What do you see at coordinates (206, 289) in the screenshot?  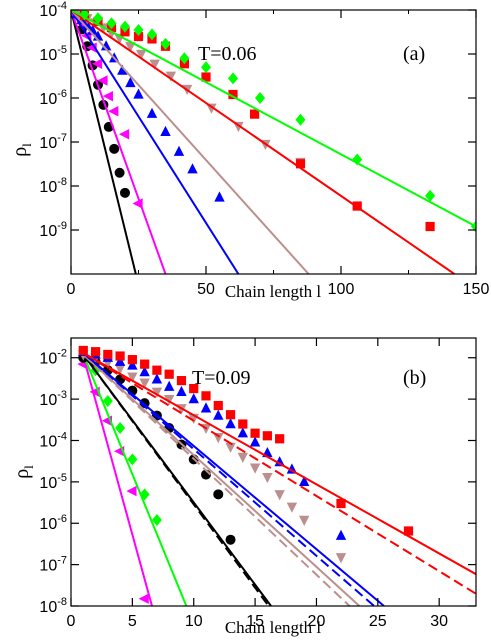 I see `panel-a-x-tick-label: 50` at bounding box center [206, 289].